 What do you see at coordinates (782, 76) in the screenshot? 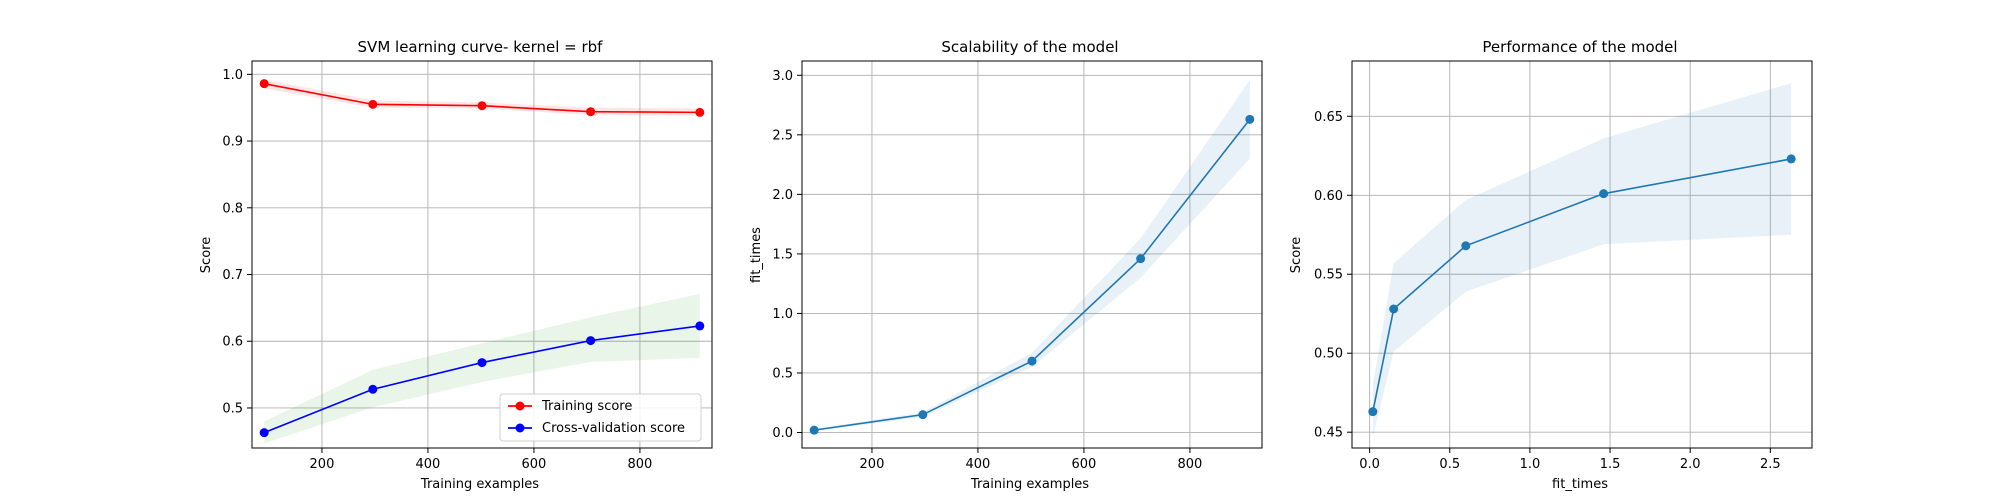
I see `y-tick-label: 3.0` at bounding box center [782, 76].